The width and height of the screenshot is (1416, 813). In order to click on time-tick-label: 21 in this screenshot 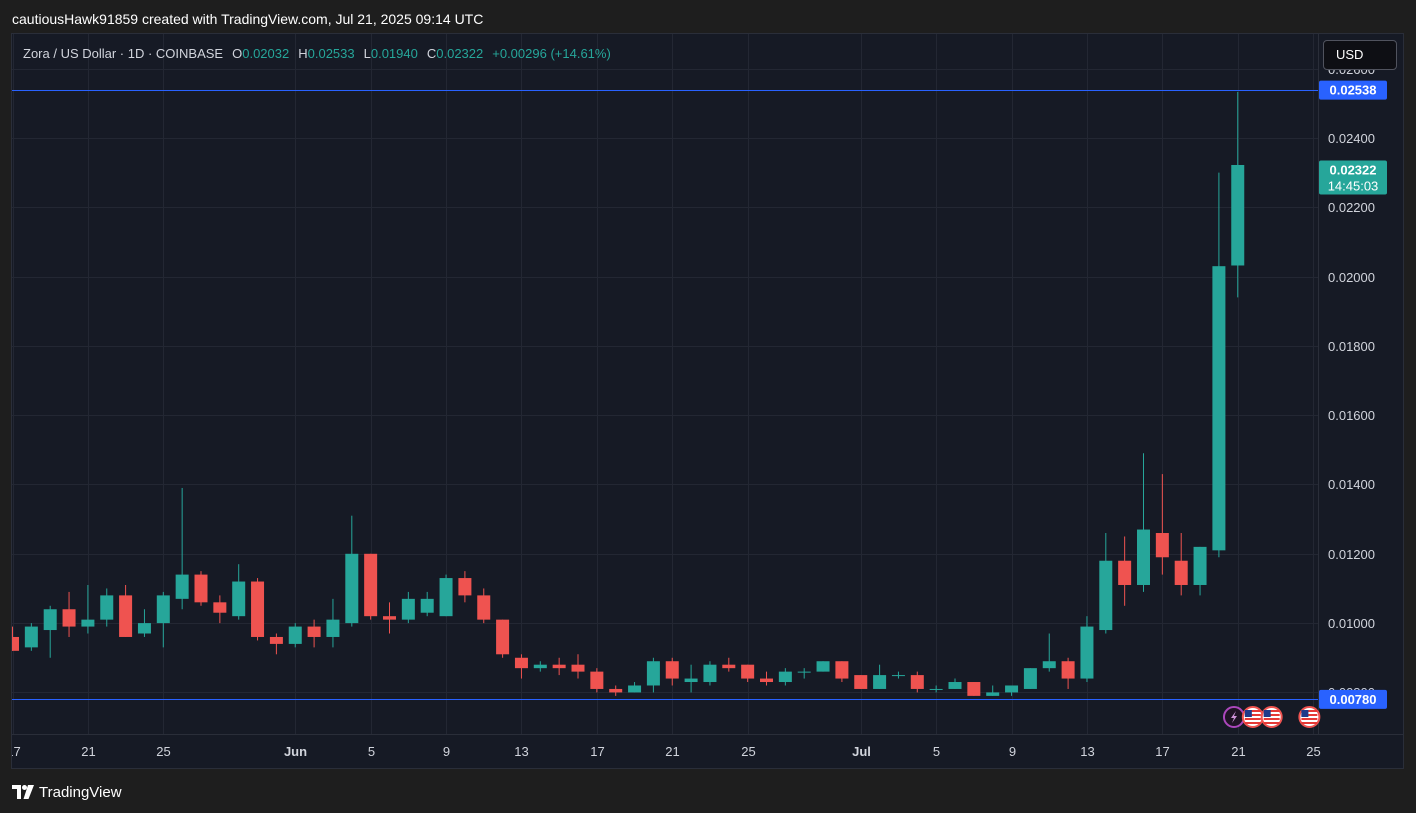, I will do `click(88, 751)`.